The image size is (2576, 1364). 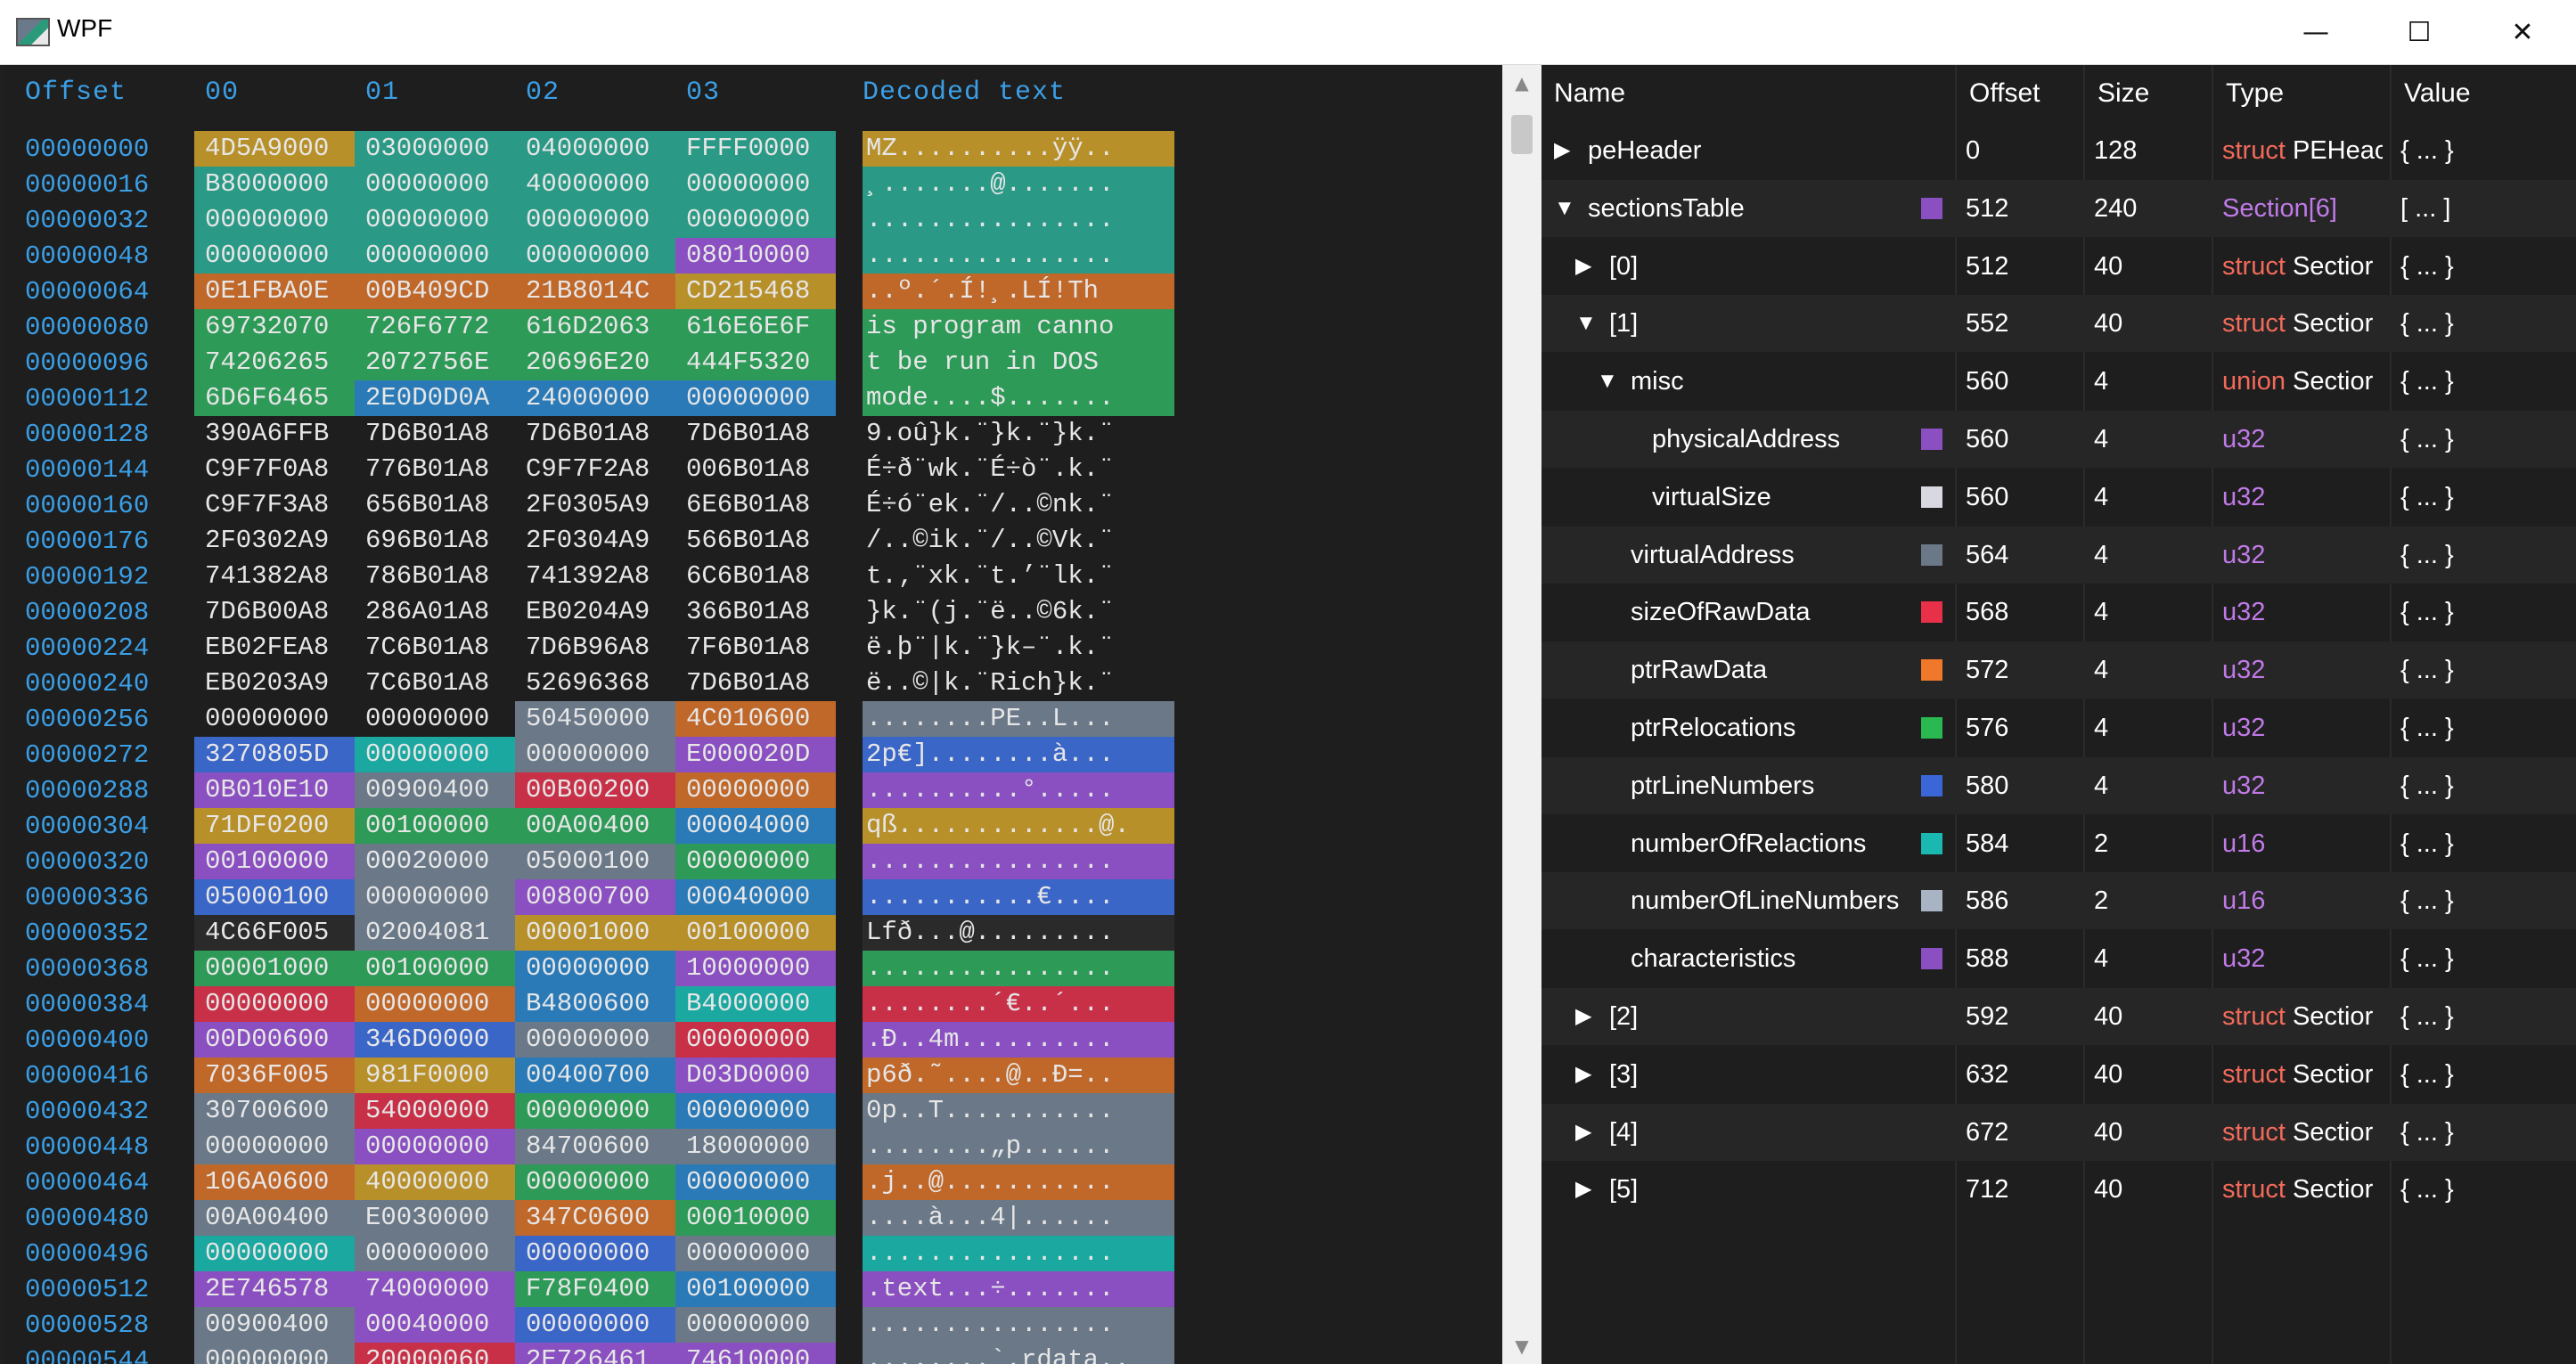 I want to click on hex-cell: C9F7F0A8, so click(x=267, y=469).